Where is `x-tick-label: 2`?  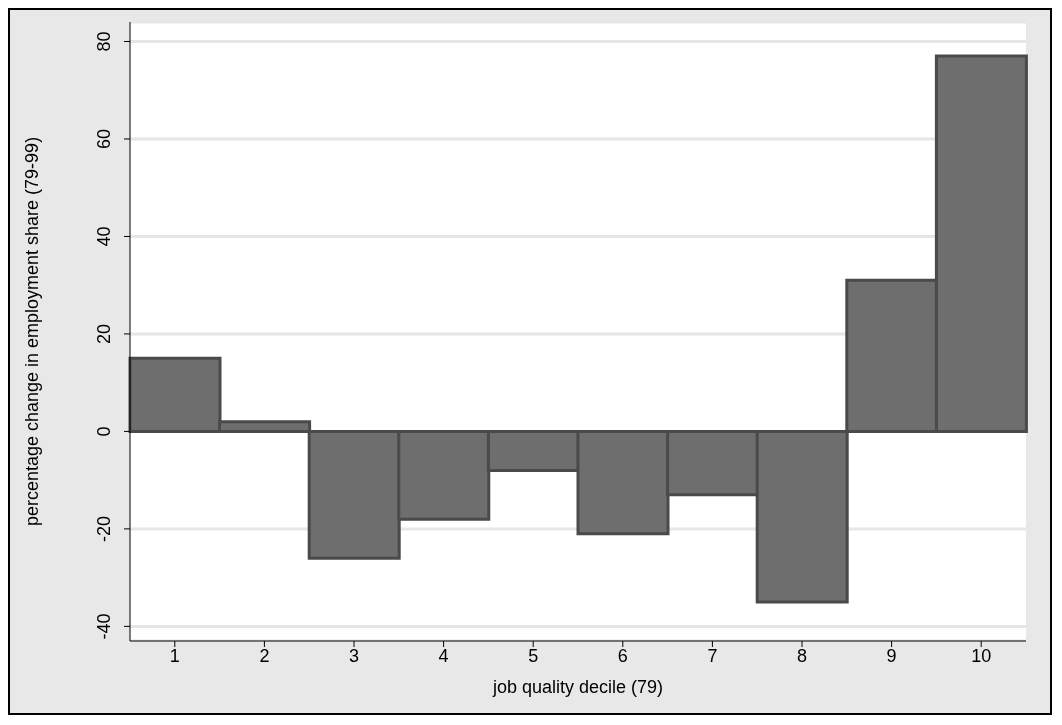 x-tick-label: 2 is located at coordinates (264, 655).